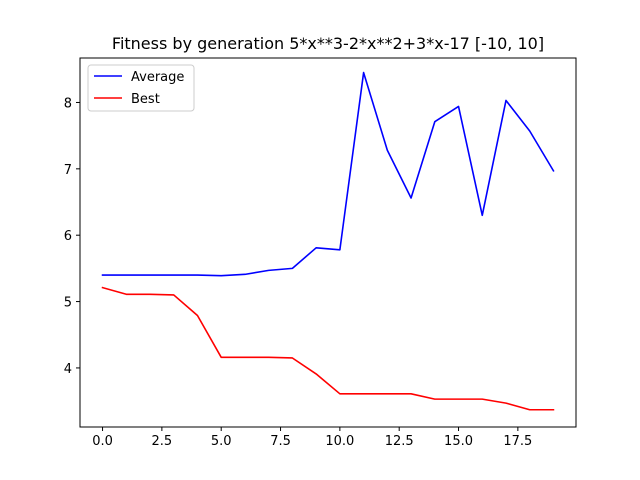 The image size is (640, 480). Describe the element at coordinates (399, 441) in the screenshot. I see `x-tick-label: 12.5` at that location.